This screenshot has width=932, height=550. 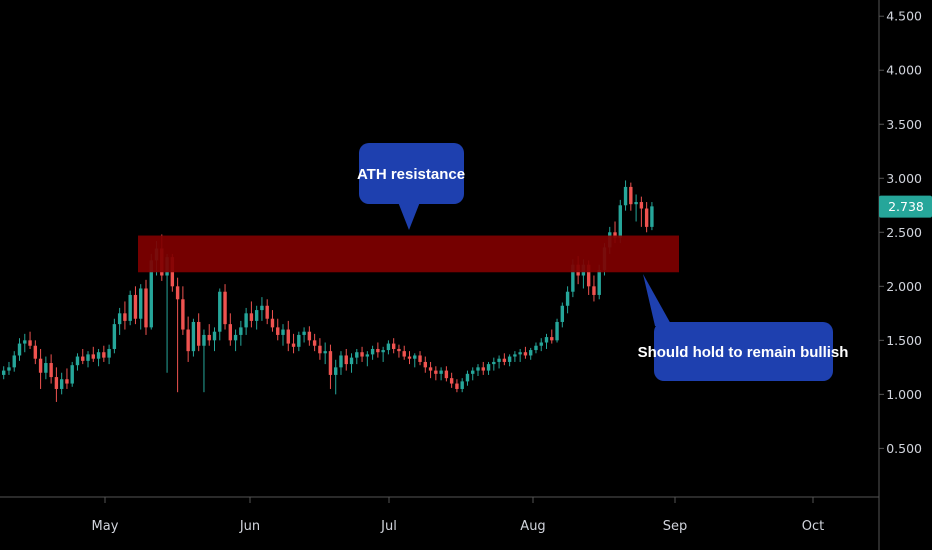 What do you see at coordinates (458, 515) in the screenshot?
I see `x-axis-ticks: May Jun Jul Aug Sep Oct` at bounding box center [458, 515].